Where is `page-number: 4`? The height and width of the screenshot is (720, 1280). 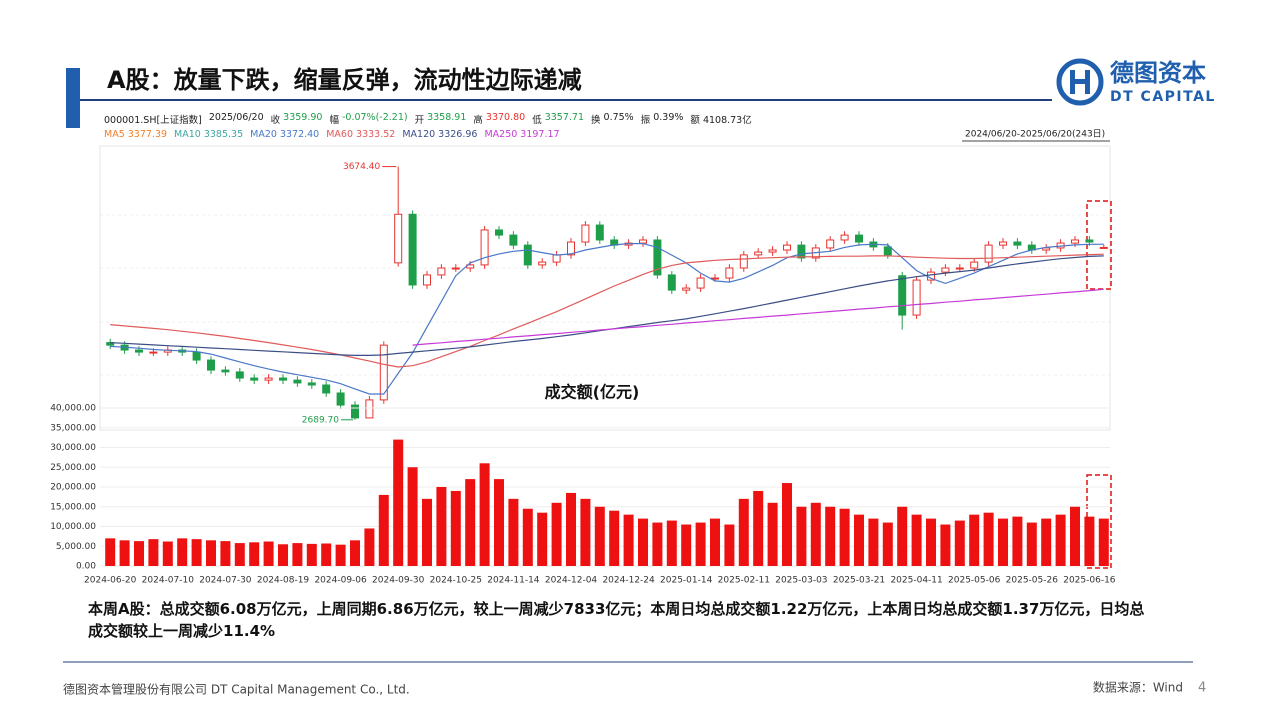 page-number: 4 is located at coordinates (1202, 688).